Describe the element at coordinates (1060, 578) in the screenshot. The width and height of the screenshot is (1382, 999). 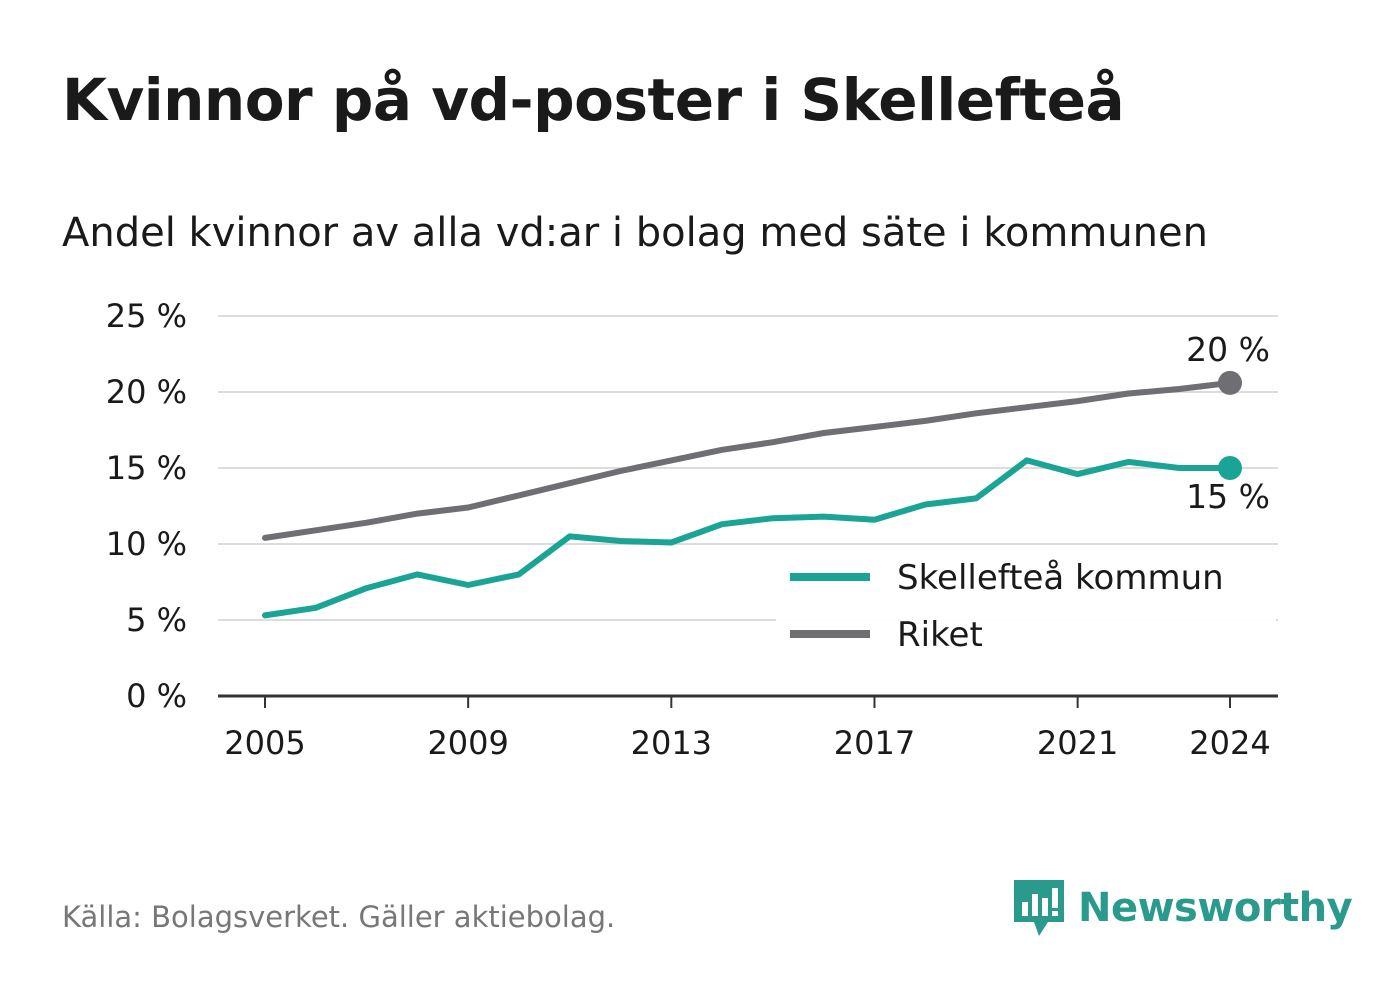
I see `legend-label: Skellefteå kommun` at that location.